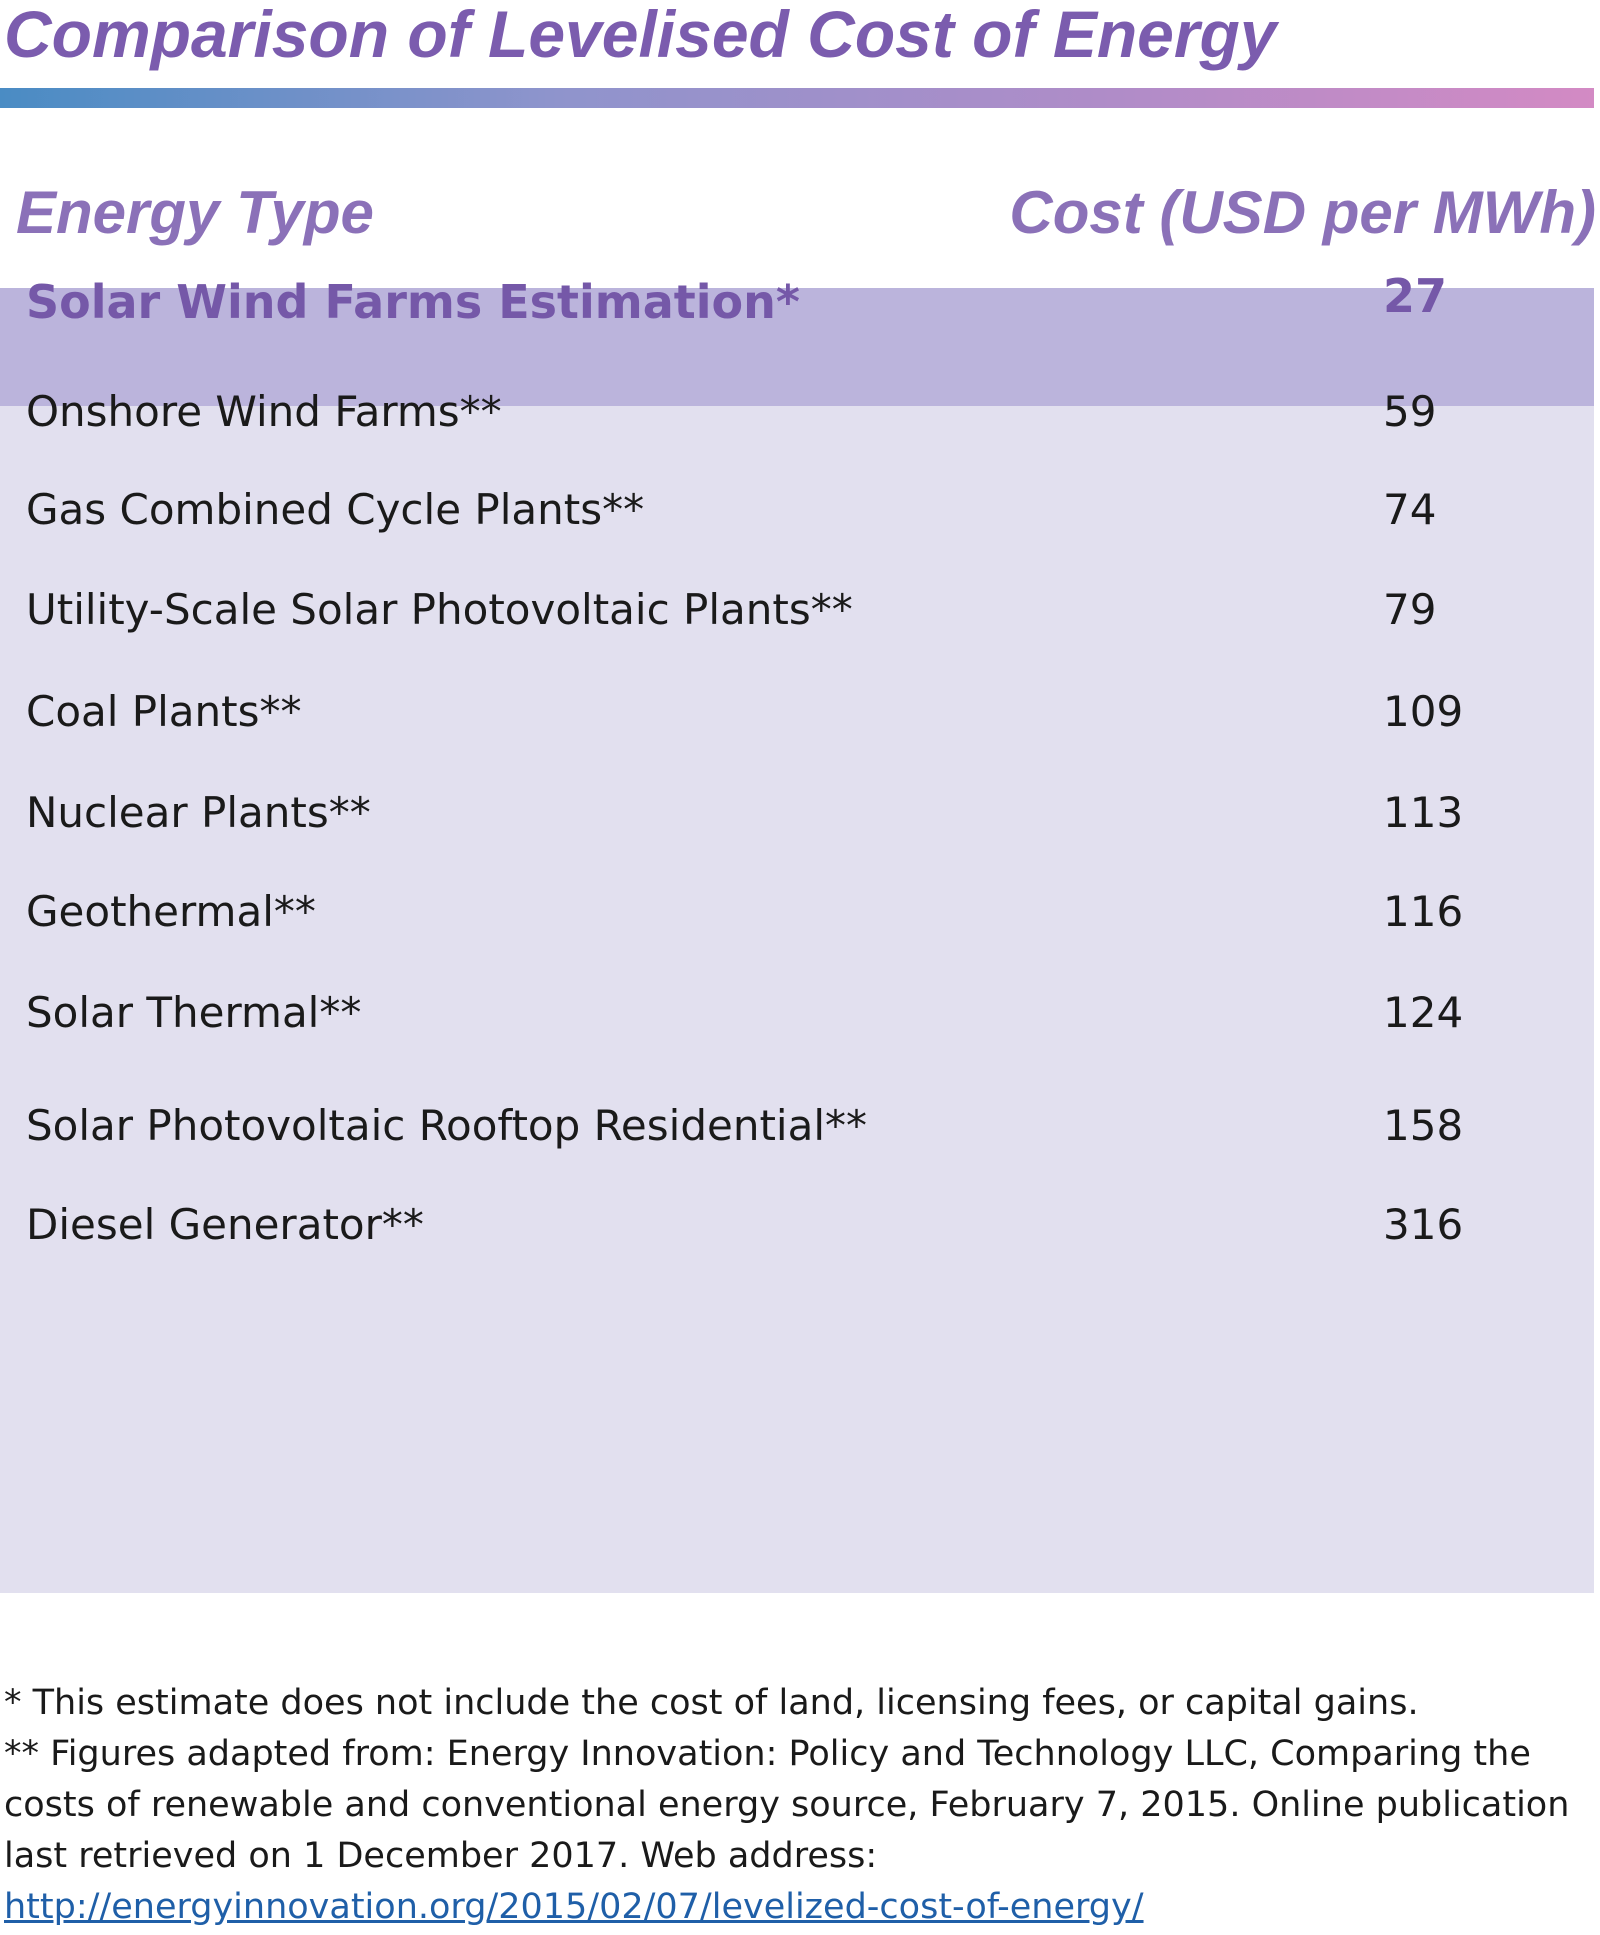 The width and height of the screenshot is (1600, 1935). Describe the element at coordinates (1410, 411) in the screenshot. I see `cost-value: 59` at that location.